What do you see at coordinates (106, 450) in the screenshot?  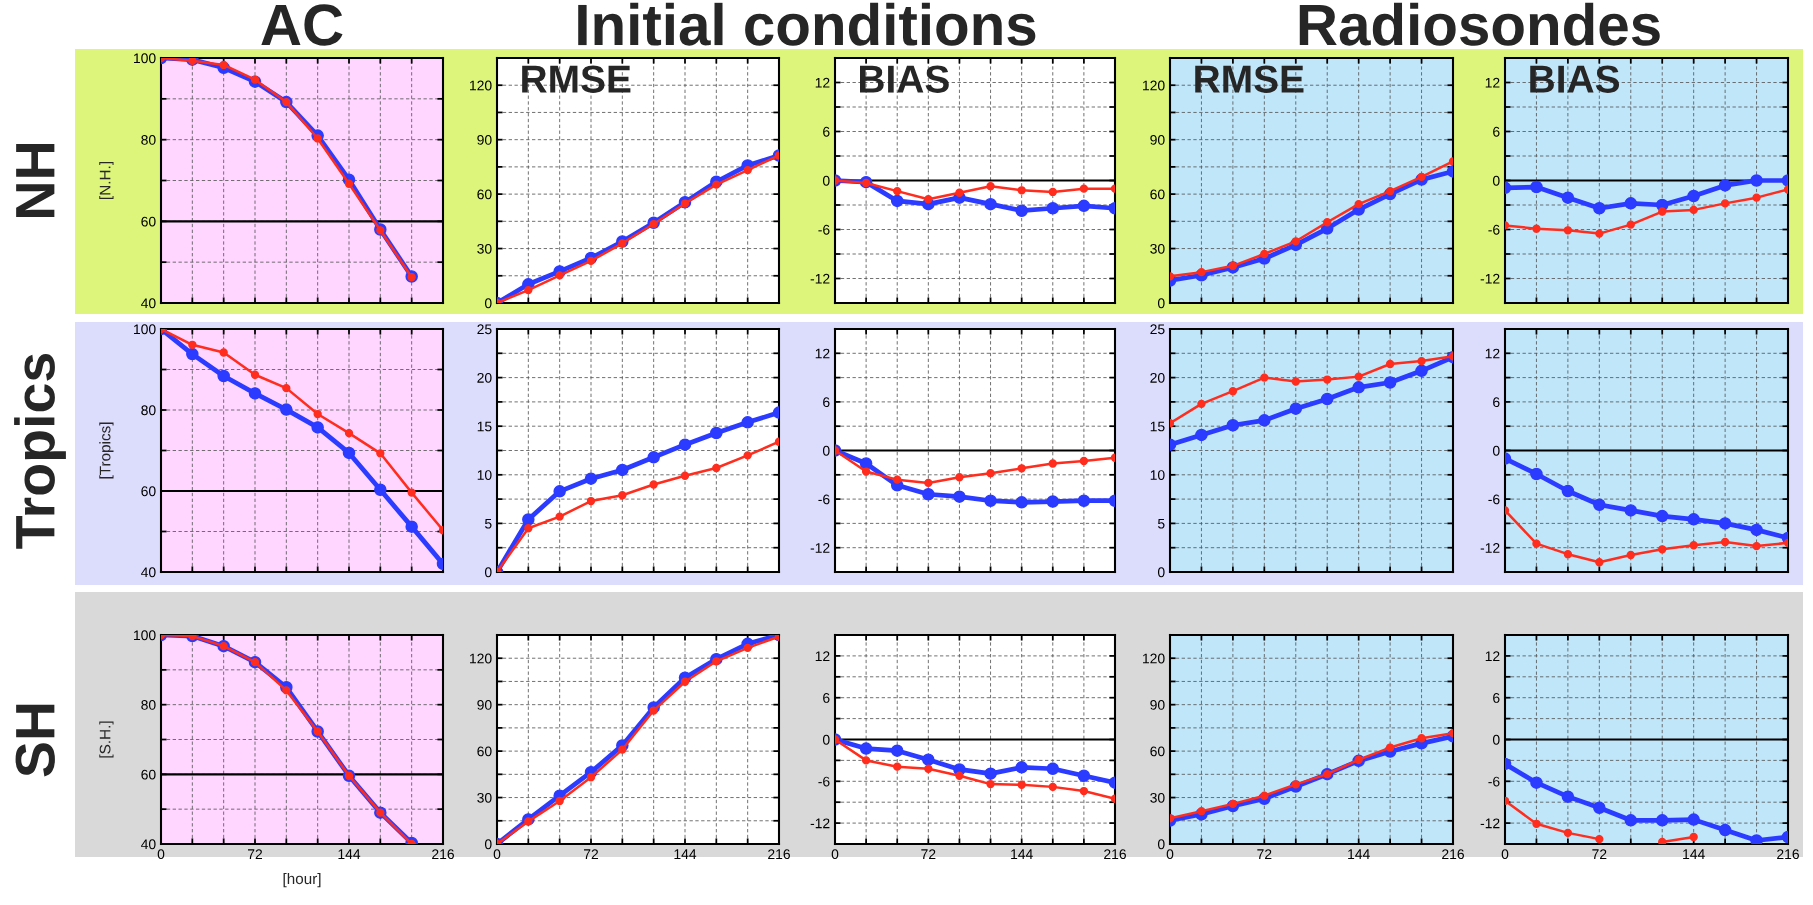 I see `y-axis-title: [Tropics]` at bounding box center [106, 450].